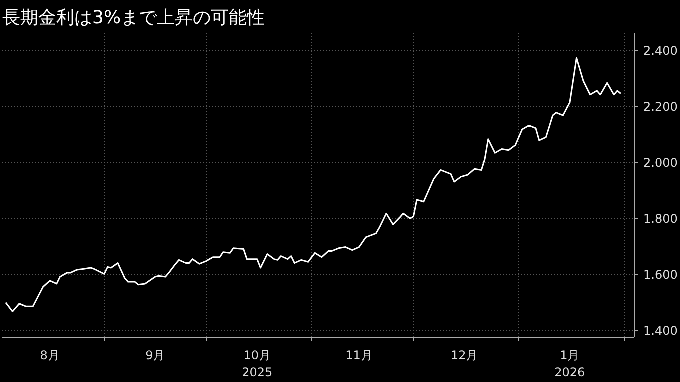 Image resolution: width=680 pixels, height=382 pixels. What do you see at coordinates (50, 355) in the screenshot?
I see `x-tick-label: 8月` at bounding box center [50, 355].